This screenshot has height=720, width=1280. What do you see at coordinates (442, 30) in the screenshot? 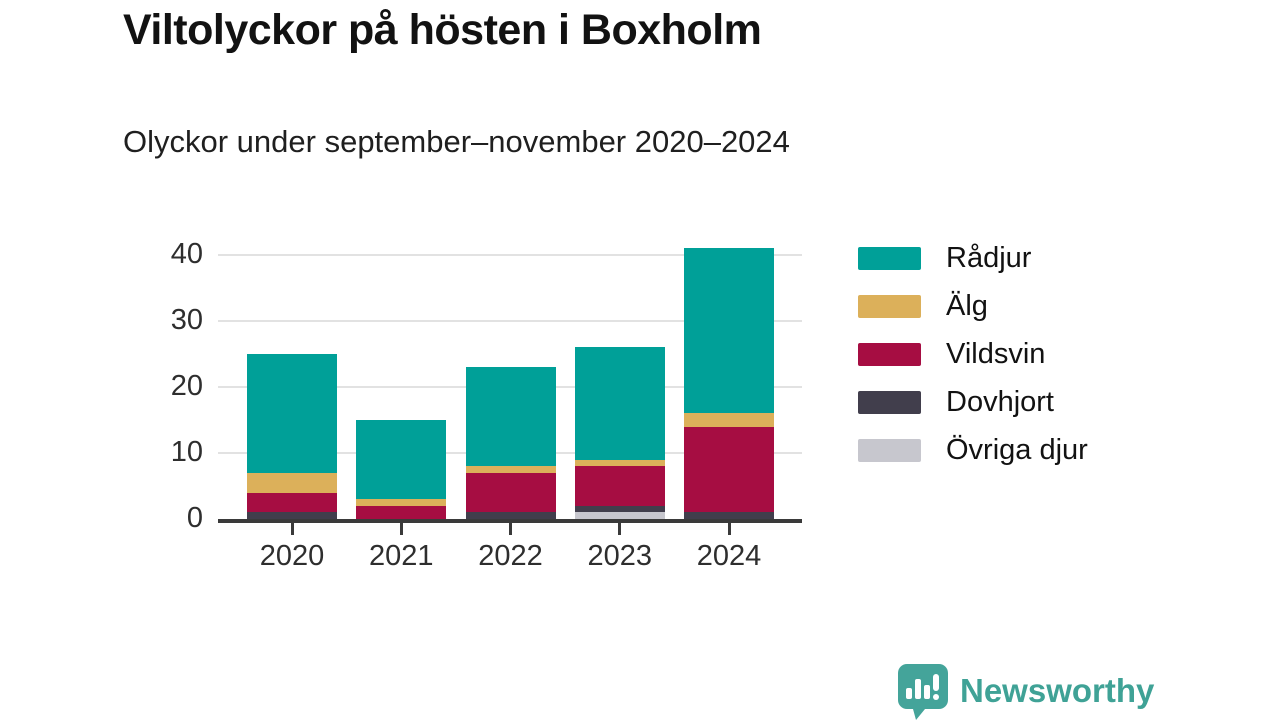
I see `page-title: Viltolyckor på hösten i Boxholm` at bounding box center [442, 30].